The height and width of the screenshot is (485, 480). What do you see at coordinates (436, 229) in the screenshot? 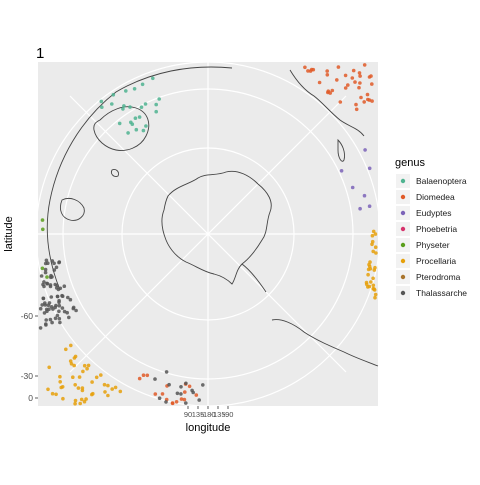
I see `legend-label-phoebetria: Phoebetria` at bounding box center [436, 229].